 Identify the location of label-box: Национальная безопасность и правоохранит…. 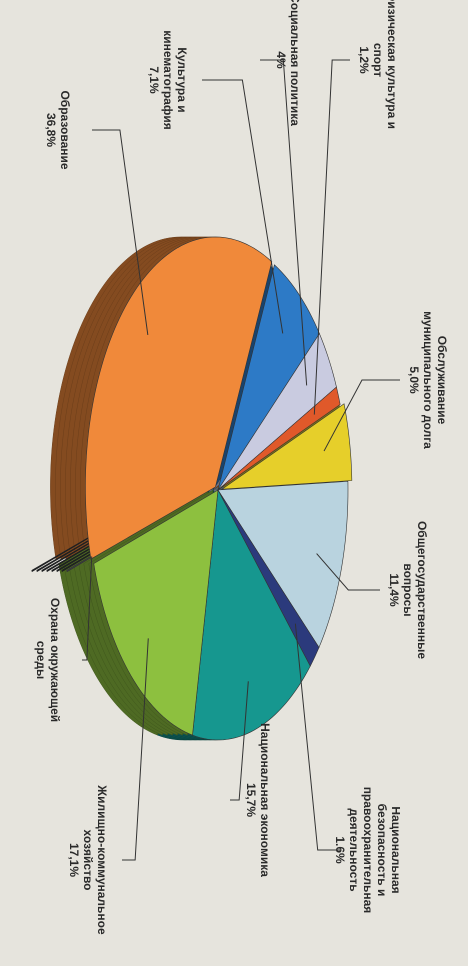
(368, 850).